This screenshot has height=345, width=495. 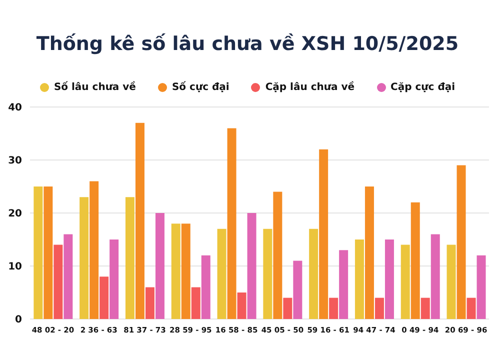 I want to click on chart-title: Thống kê số lâu chưa về XSH 10/5/2025, so click(x=247, y=44).